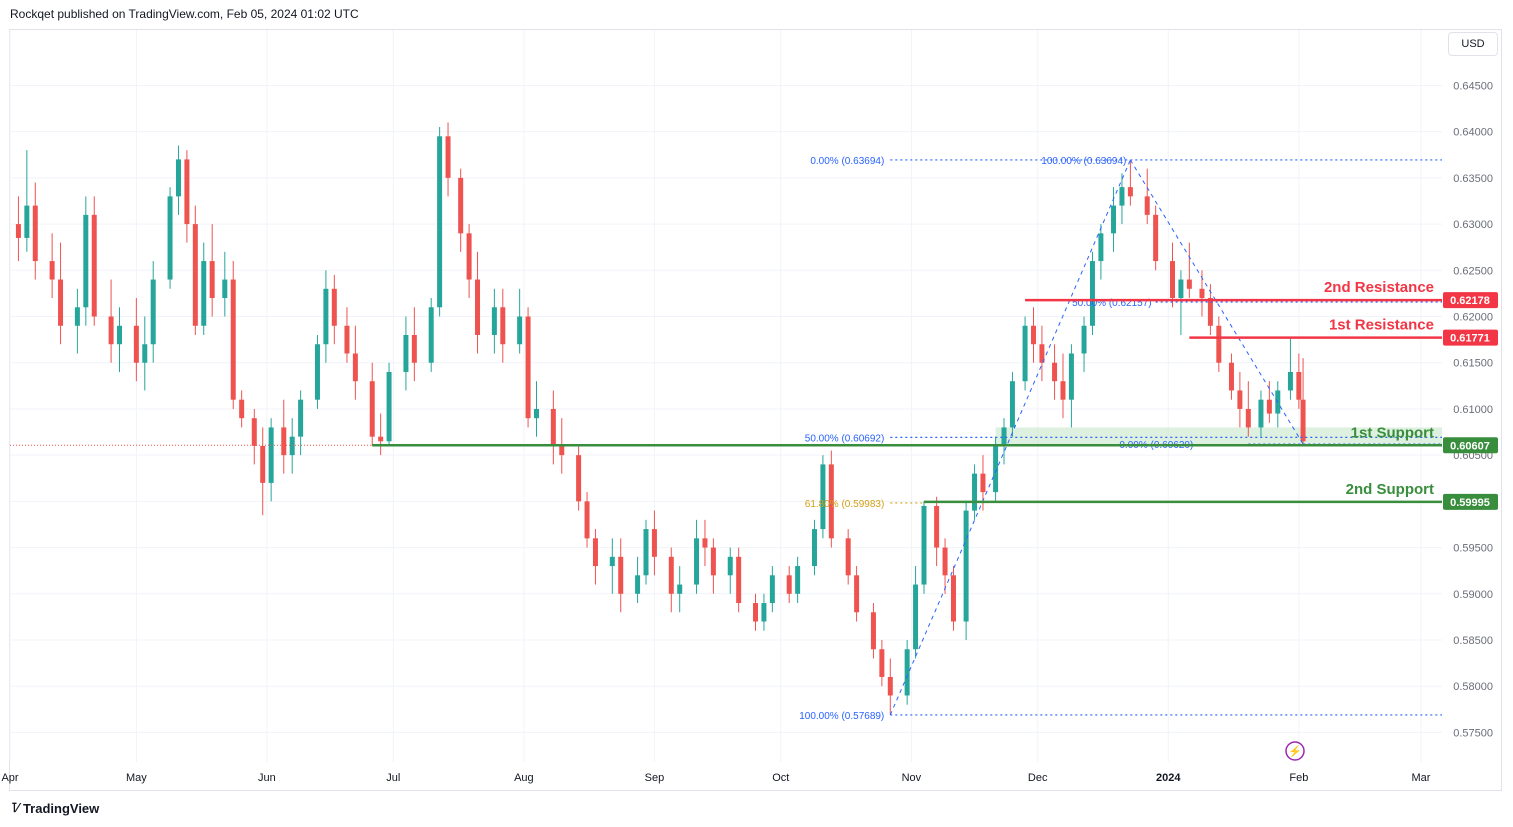  What do you see at coordinates (1473, 595) in the screenshot?
I see `y-tick-label: 0.59000` at bounding box center [1473, 595].